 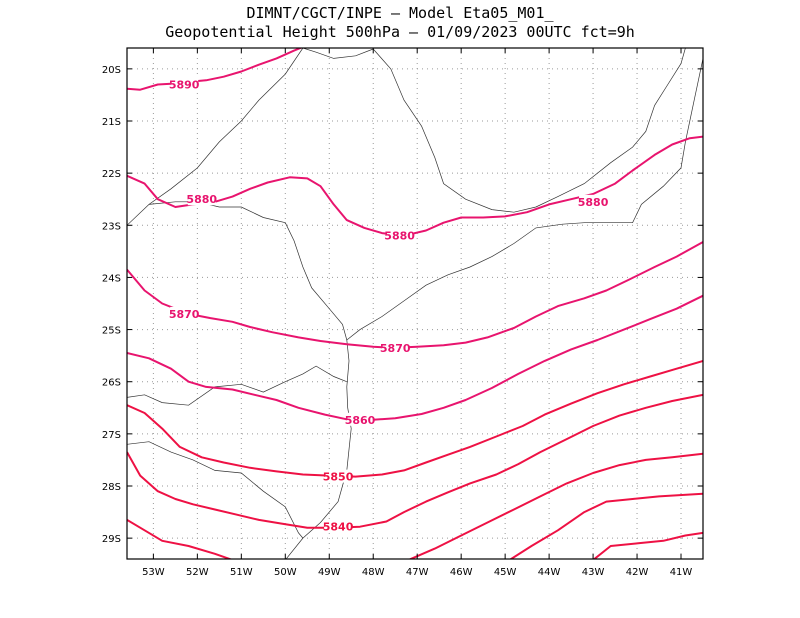 I want to click on x-tick-label: 46W, so click(x=461, y=572).